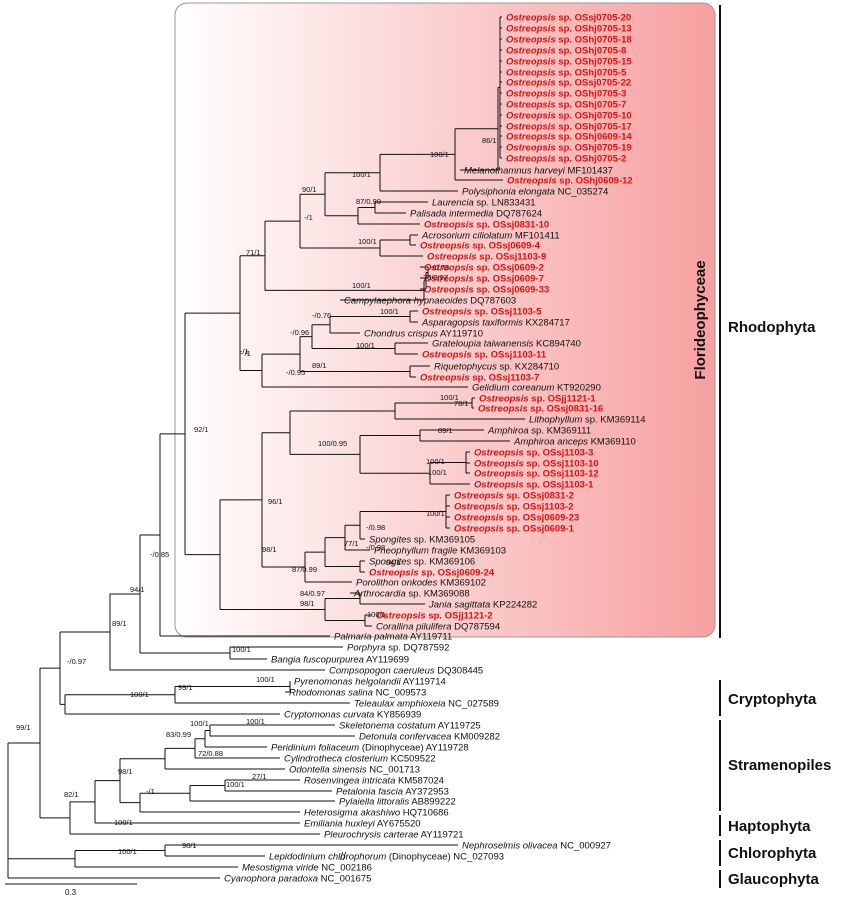  Describe the element at coordinates (438, 627) in the screenshot. I see `tip-label: Corallina pilulifera DQ787594` at that location.